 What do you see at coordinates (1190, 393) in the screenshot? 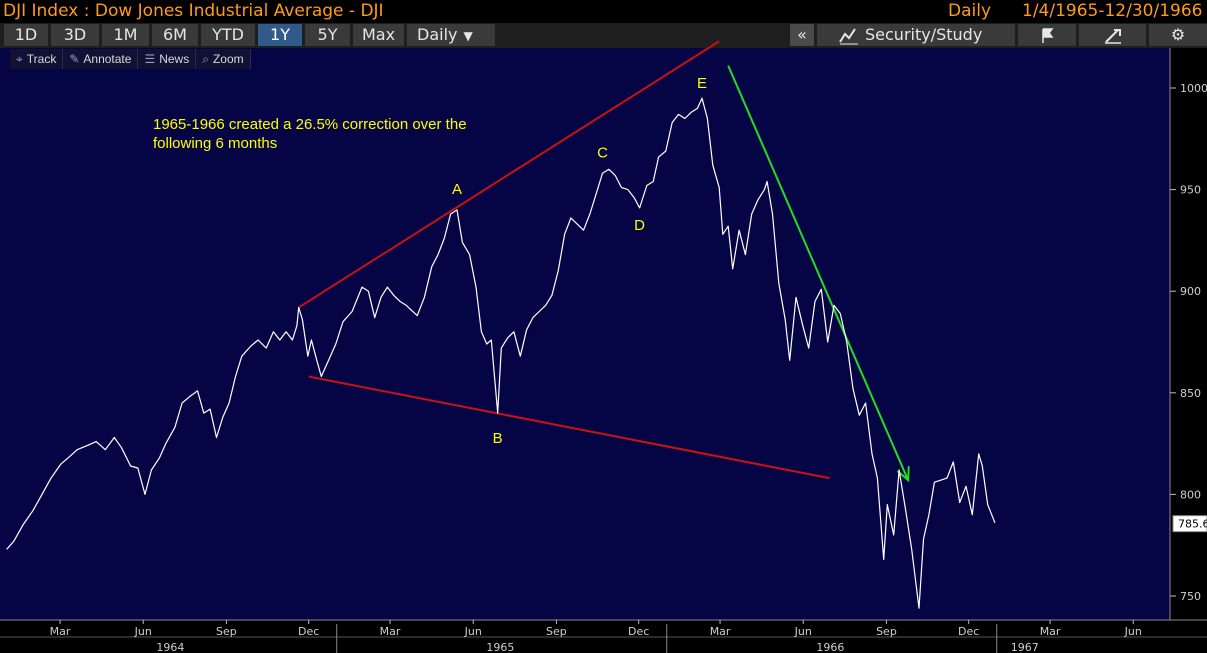
I see `y-tick-label: 850` at bounding box center [1190, 393].